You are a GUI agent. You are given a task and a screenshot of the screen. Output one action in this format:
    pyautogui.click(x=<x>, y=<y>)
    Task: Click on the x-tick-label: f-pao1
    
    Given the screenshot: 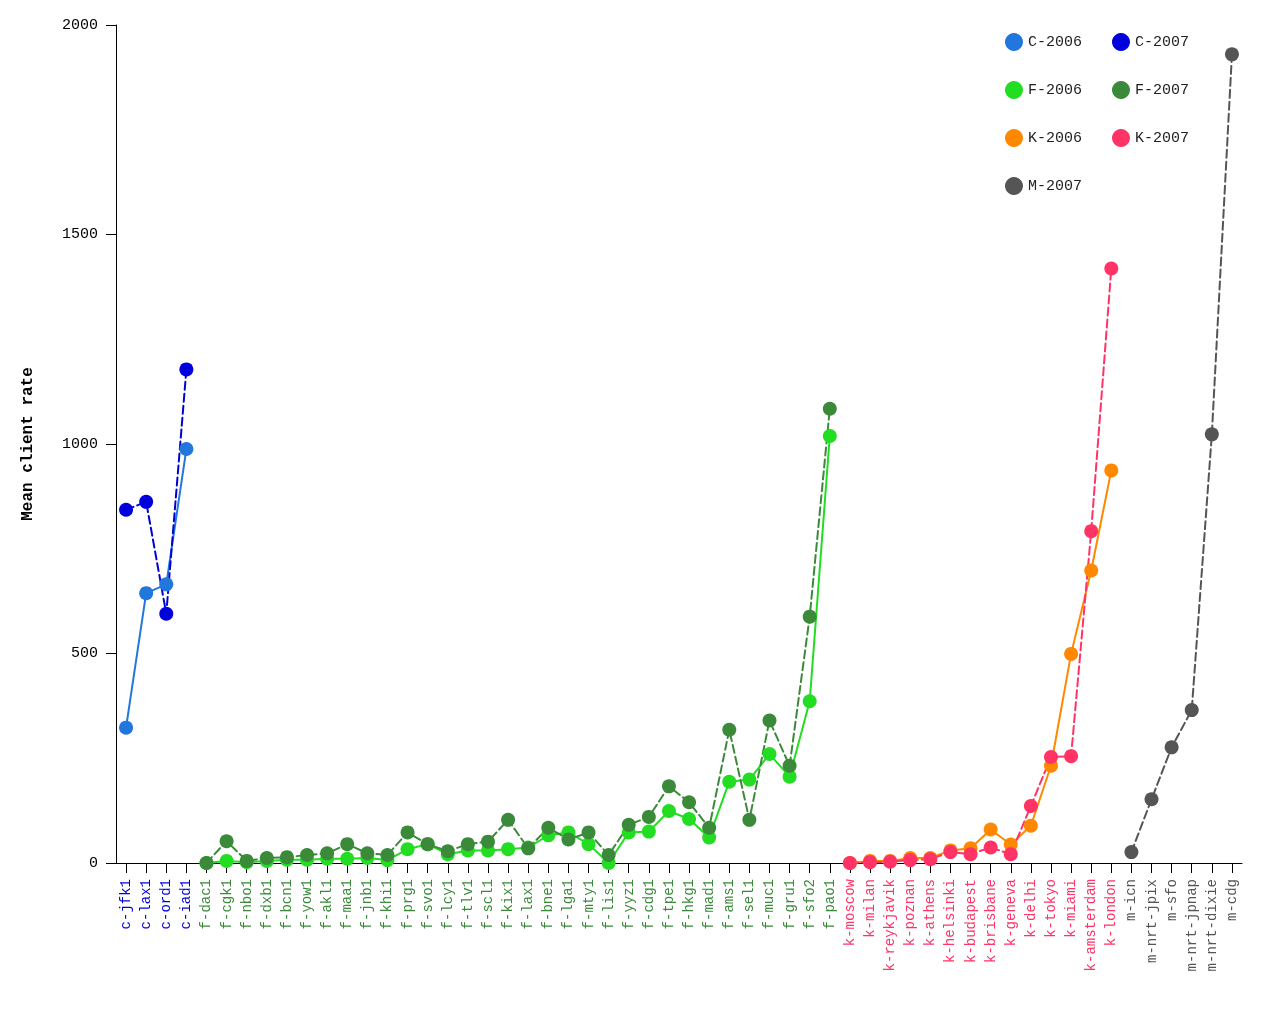 What is the action you would take?
    pyautogui.click(x=829, y=904)
    